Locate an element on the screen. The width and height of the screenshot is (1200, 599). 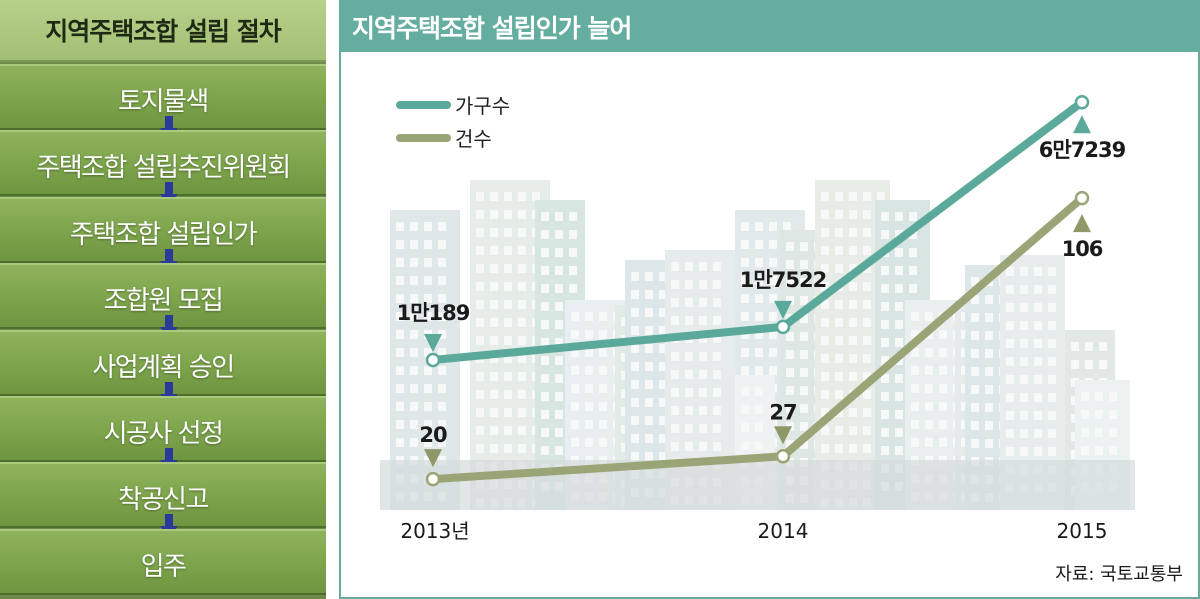
x-tick-label: 2013년 is located at coordinates (434, 531).